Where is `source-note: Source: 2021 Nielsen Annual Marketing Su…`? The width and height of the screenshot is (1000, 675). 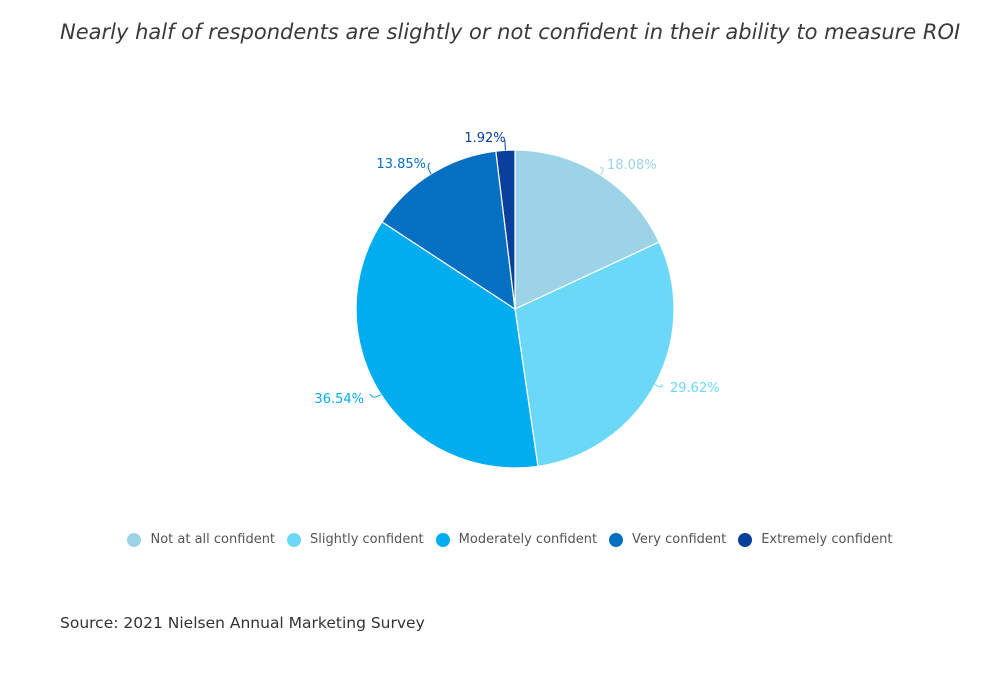
source-note: Source: 2021 Nielsen Annual Marketing Su… is located at coordinates (242, 623).